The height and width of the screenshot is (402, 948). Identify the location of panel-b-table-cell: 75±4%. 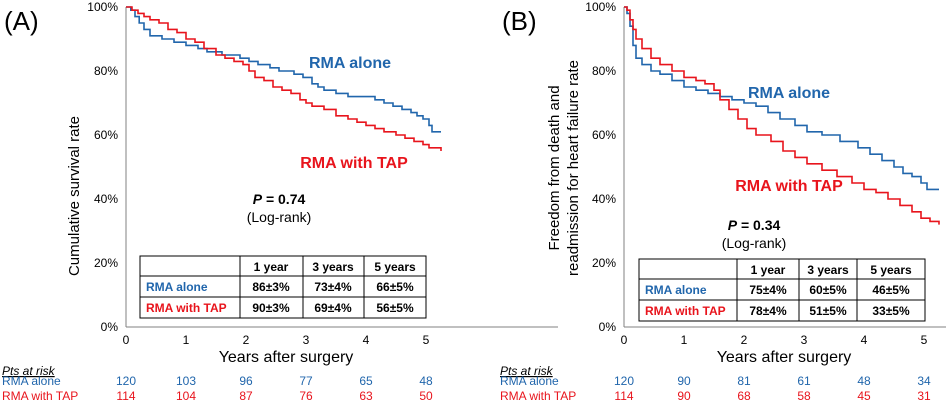
(768, 290).